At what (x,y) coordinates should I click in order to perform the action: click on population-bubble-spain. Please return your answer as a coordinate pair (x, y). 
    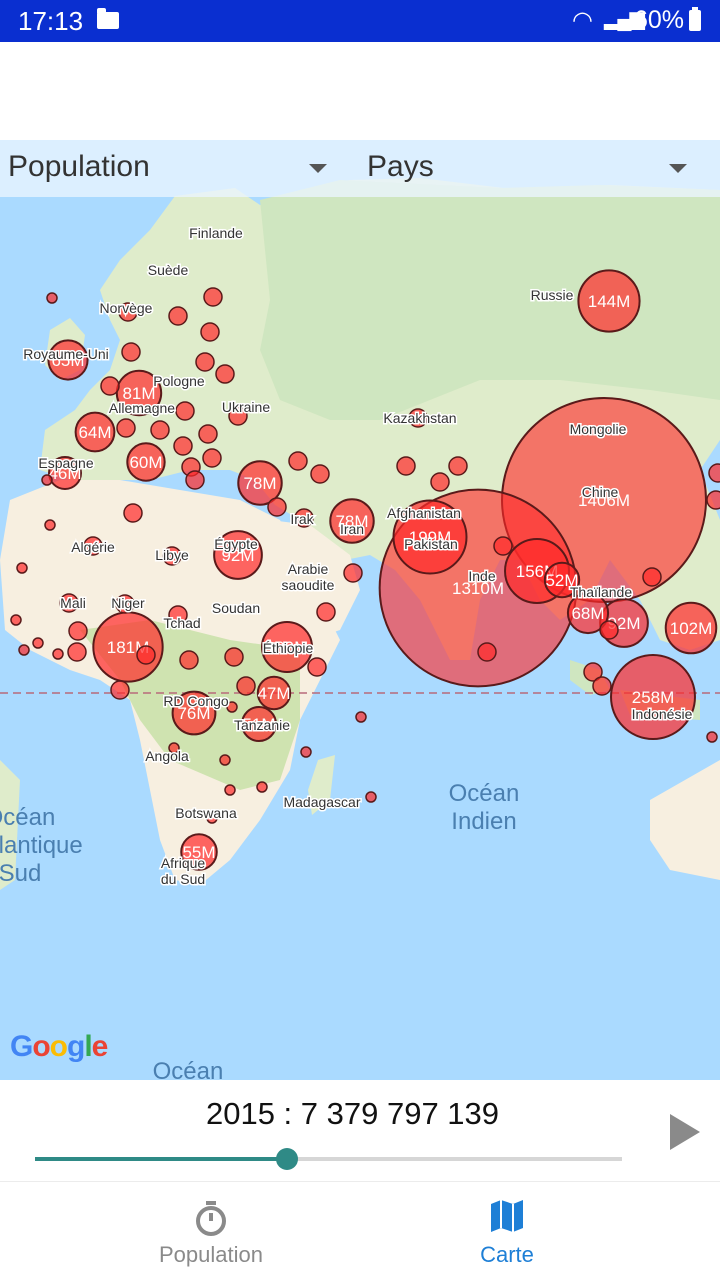
    Looking at the image, I should click on (65, 473).